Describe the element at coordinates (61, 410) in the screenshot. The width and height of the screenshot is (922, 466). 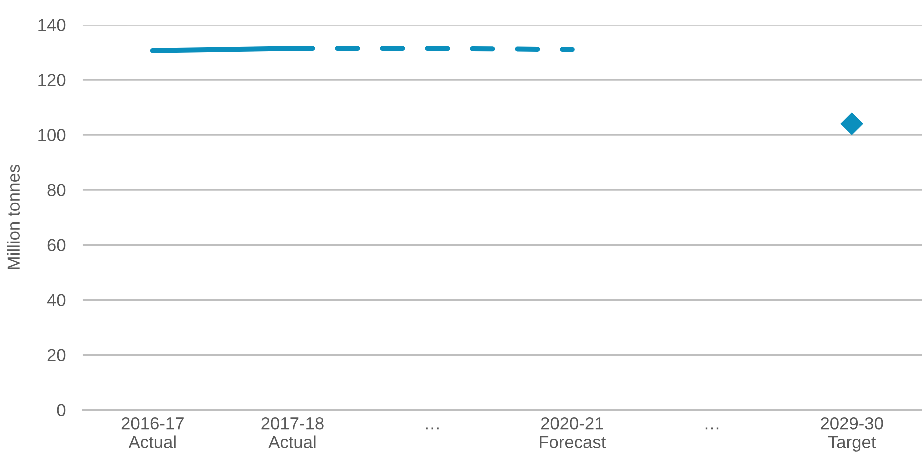
I see `y-tick-label: 0` at that location.